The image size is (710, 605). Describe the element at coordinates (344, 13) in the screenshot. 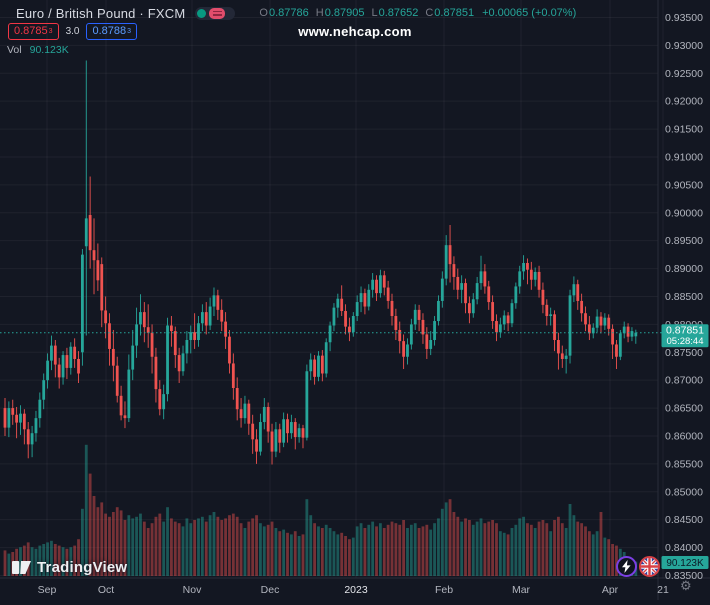

I see `high-value: 0.87905` at that location.